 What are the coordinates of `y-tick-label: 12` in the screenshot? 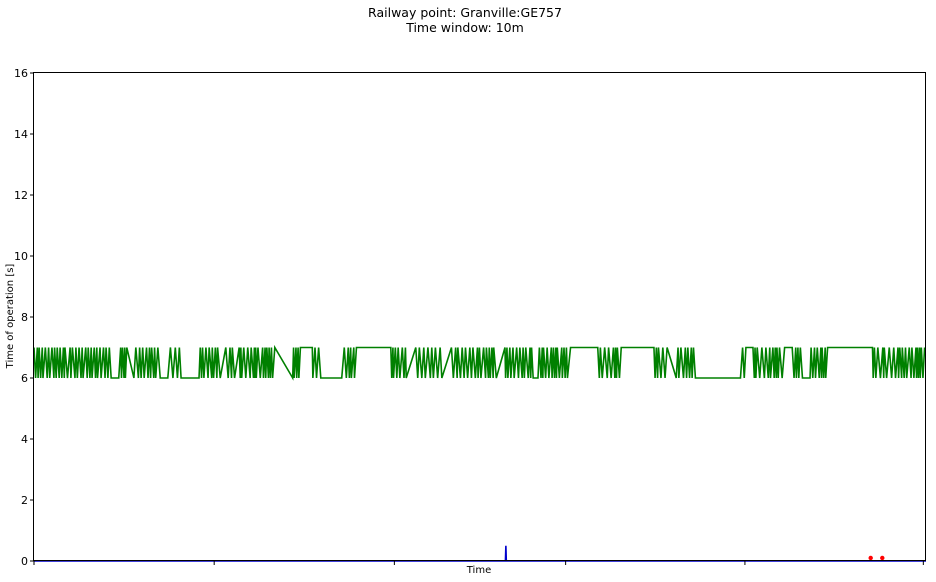 It's located at (21, 195).